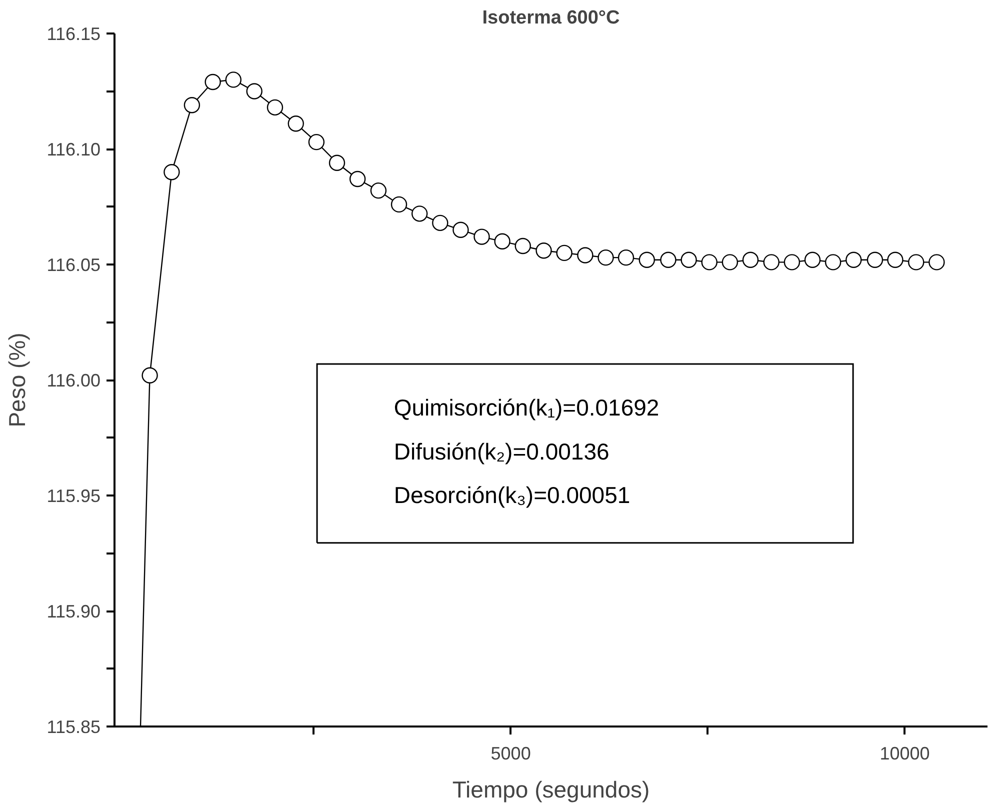  I want to click on y-tick-label: 116.15, so click(73, 34).